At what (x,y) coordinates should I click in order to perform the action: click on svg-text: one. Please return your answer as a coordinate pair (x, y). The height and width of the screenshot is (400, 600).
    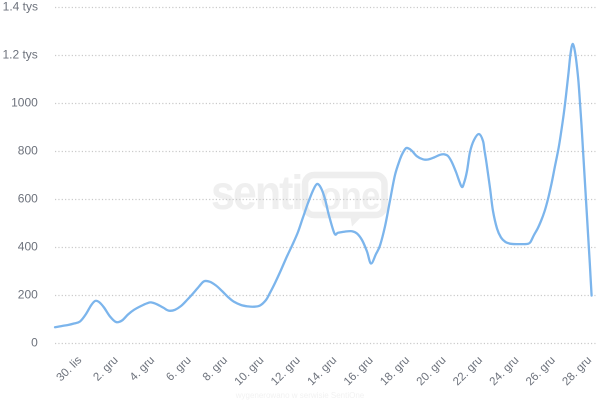
    Looking at the image, I should click on (350, 195).